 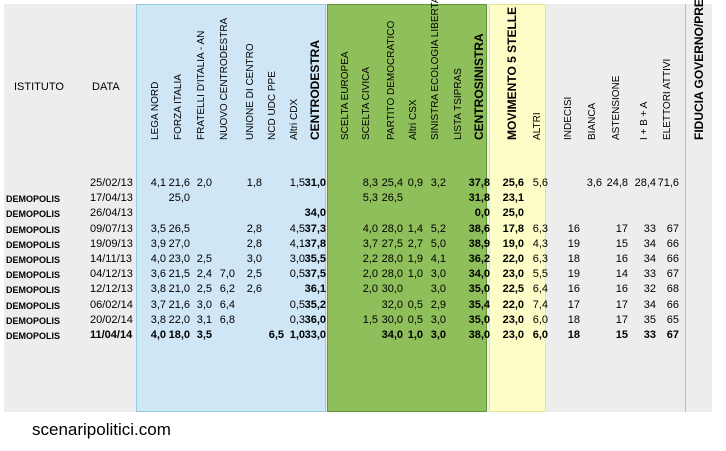 What do you see at coordinates (254, 274) in the screenshot?
I see `table-cell: 2,5` at bounding box center [254, 274].